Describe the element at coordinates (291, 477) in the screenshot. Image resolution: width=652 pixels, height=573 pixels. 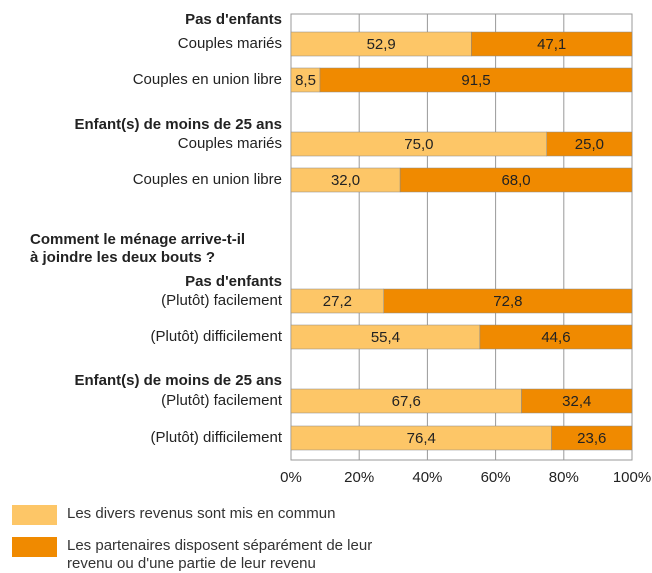
I see `x-tick-label: 0%` at that location.